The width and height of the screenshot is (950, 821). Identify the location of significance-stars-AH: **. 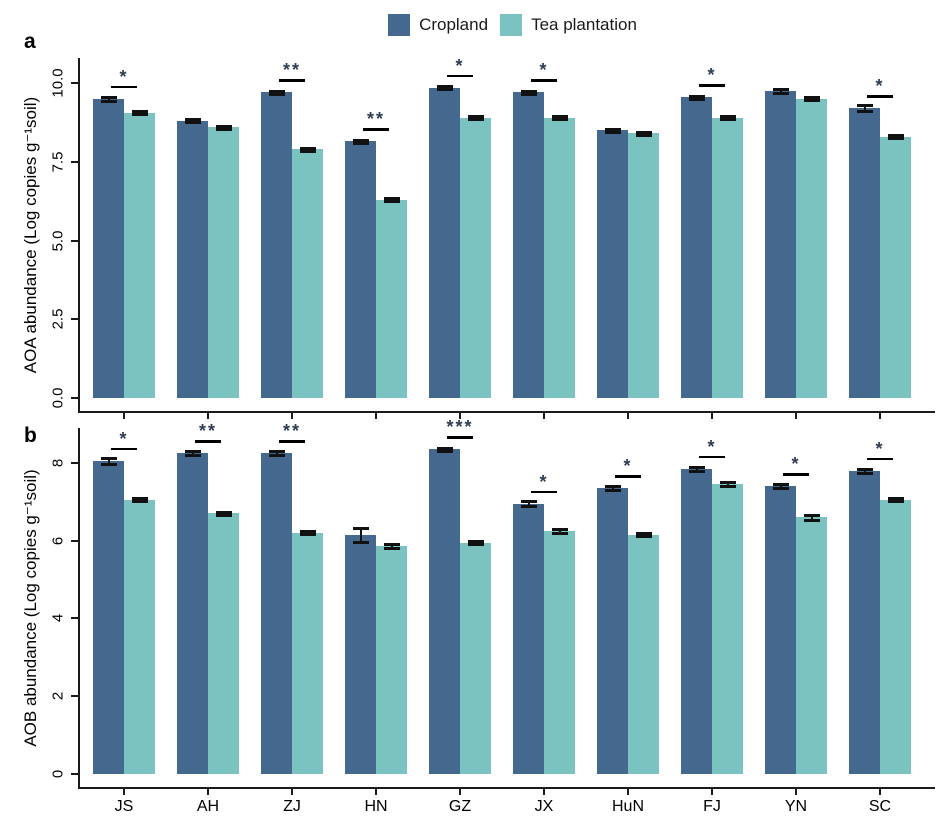
(208, 431).